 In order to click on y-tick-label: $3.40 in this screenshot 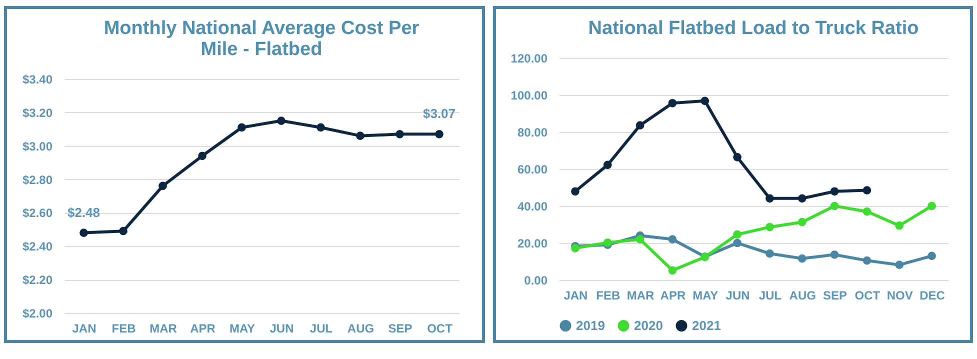, I will do `click(37, 79)`.